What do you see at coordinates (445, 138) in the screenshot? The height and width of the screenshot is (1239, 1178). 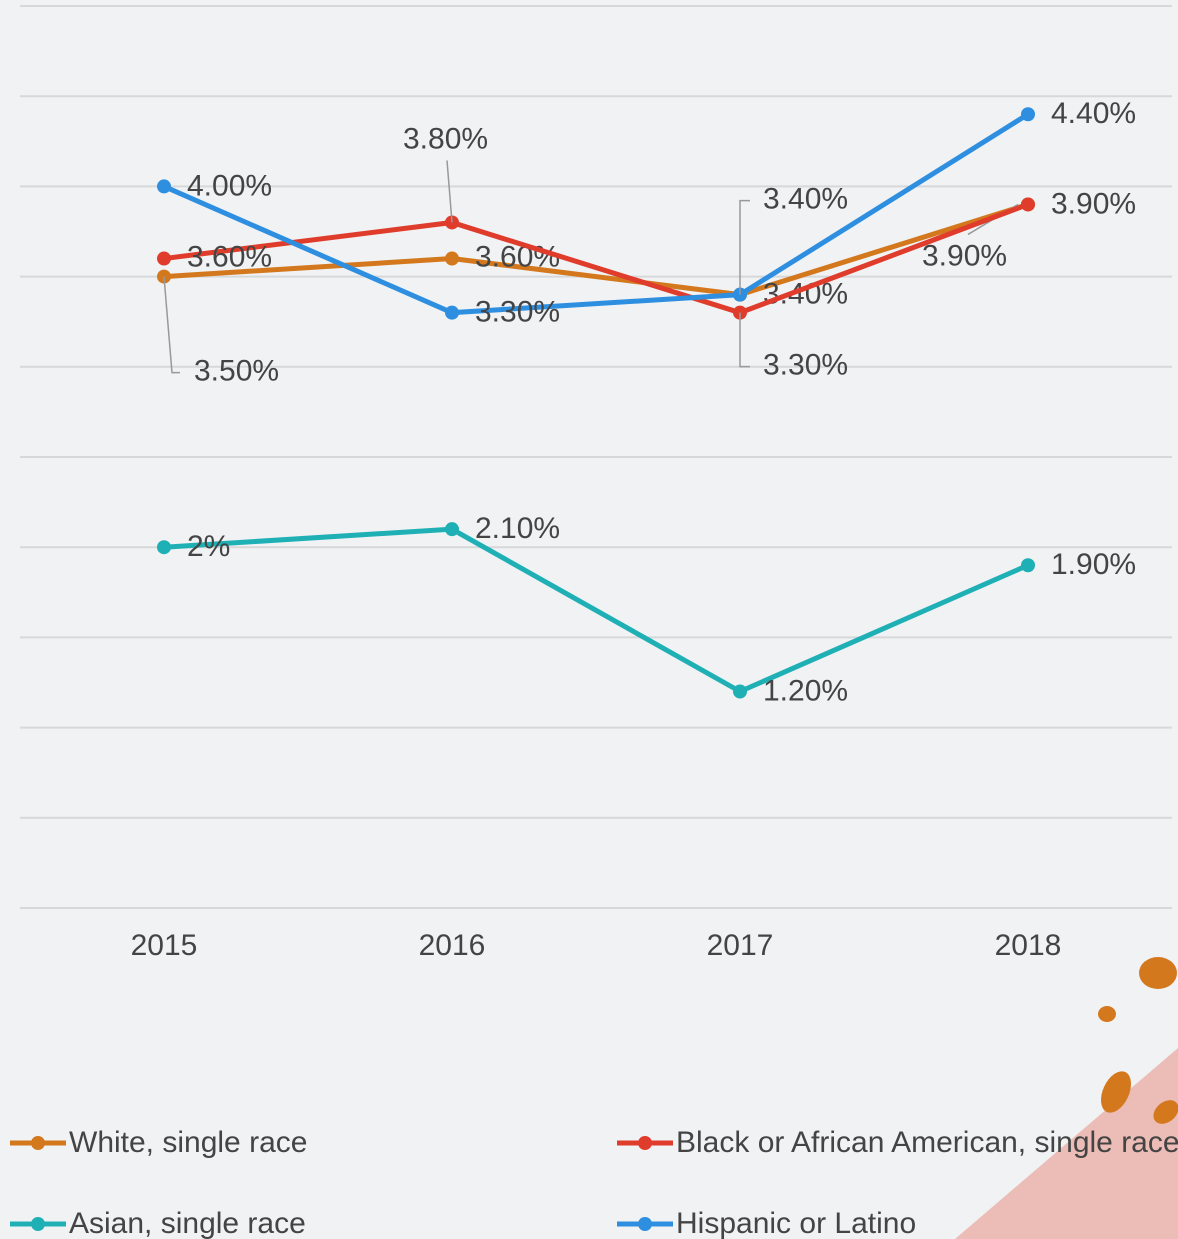 I see `data-label: 3.80%` at bounding box center [445, 138].